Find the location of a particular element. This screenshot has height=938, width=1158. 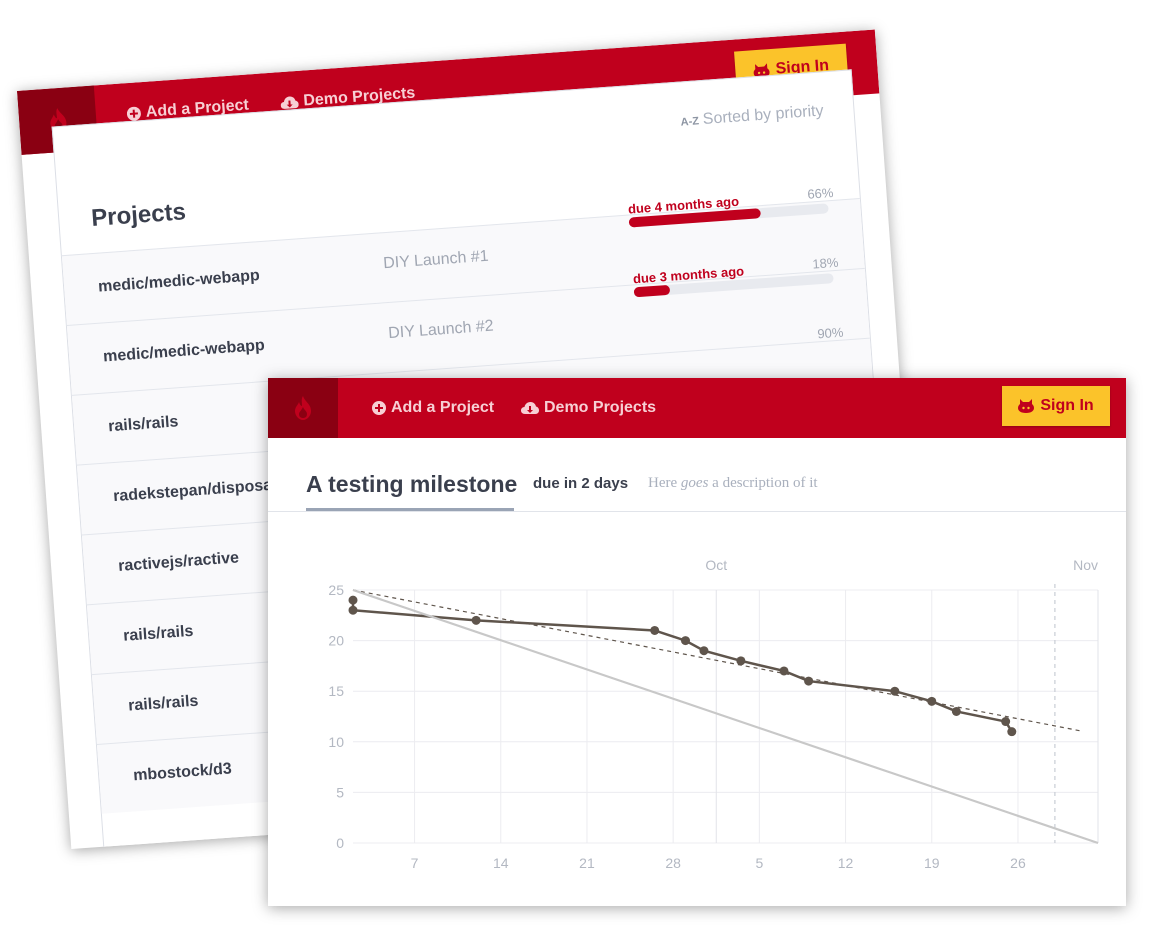

sort-toggle: A-Z Sorted by priority is located at coordinates (752, 116).